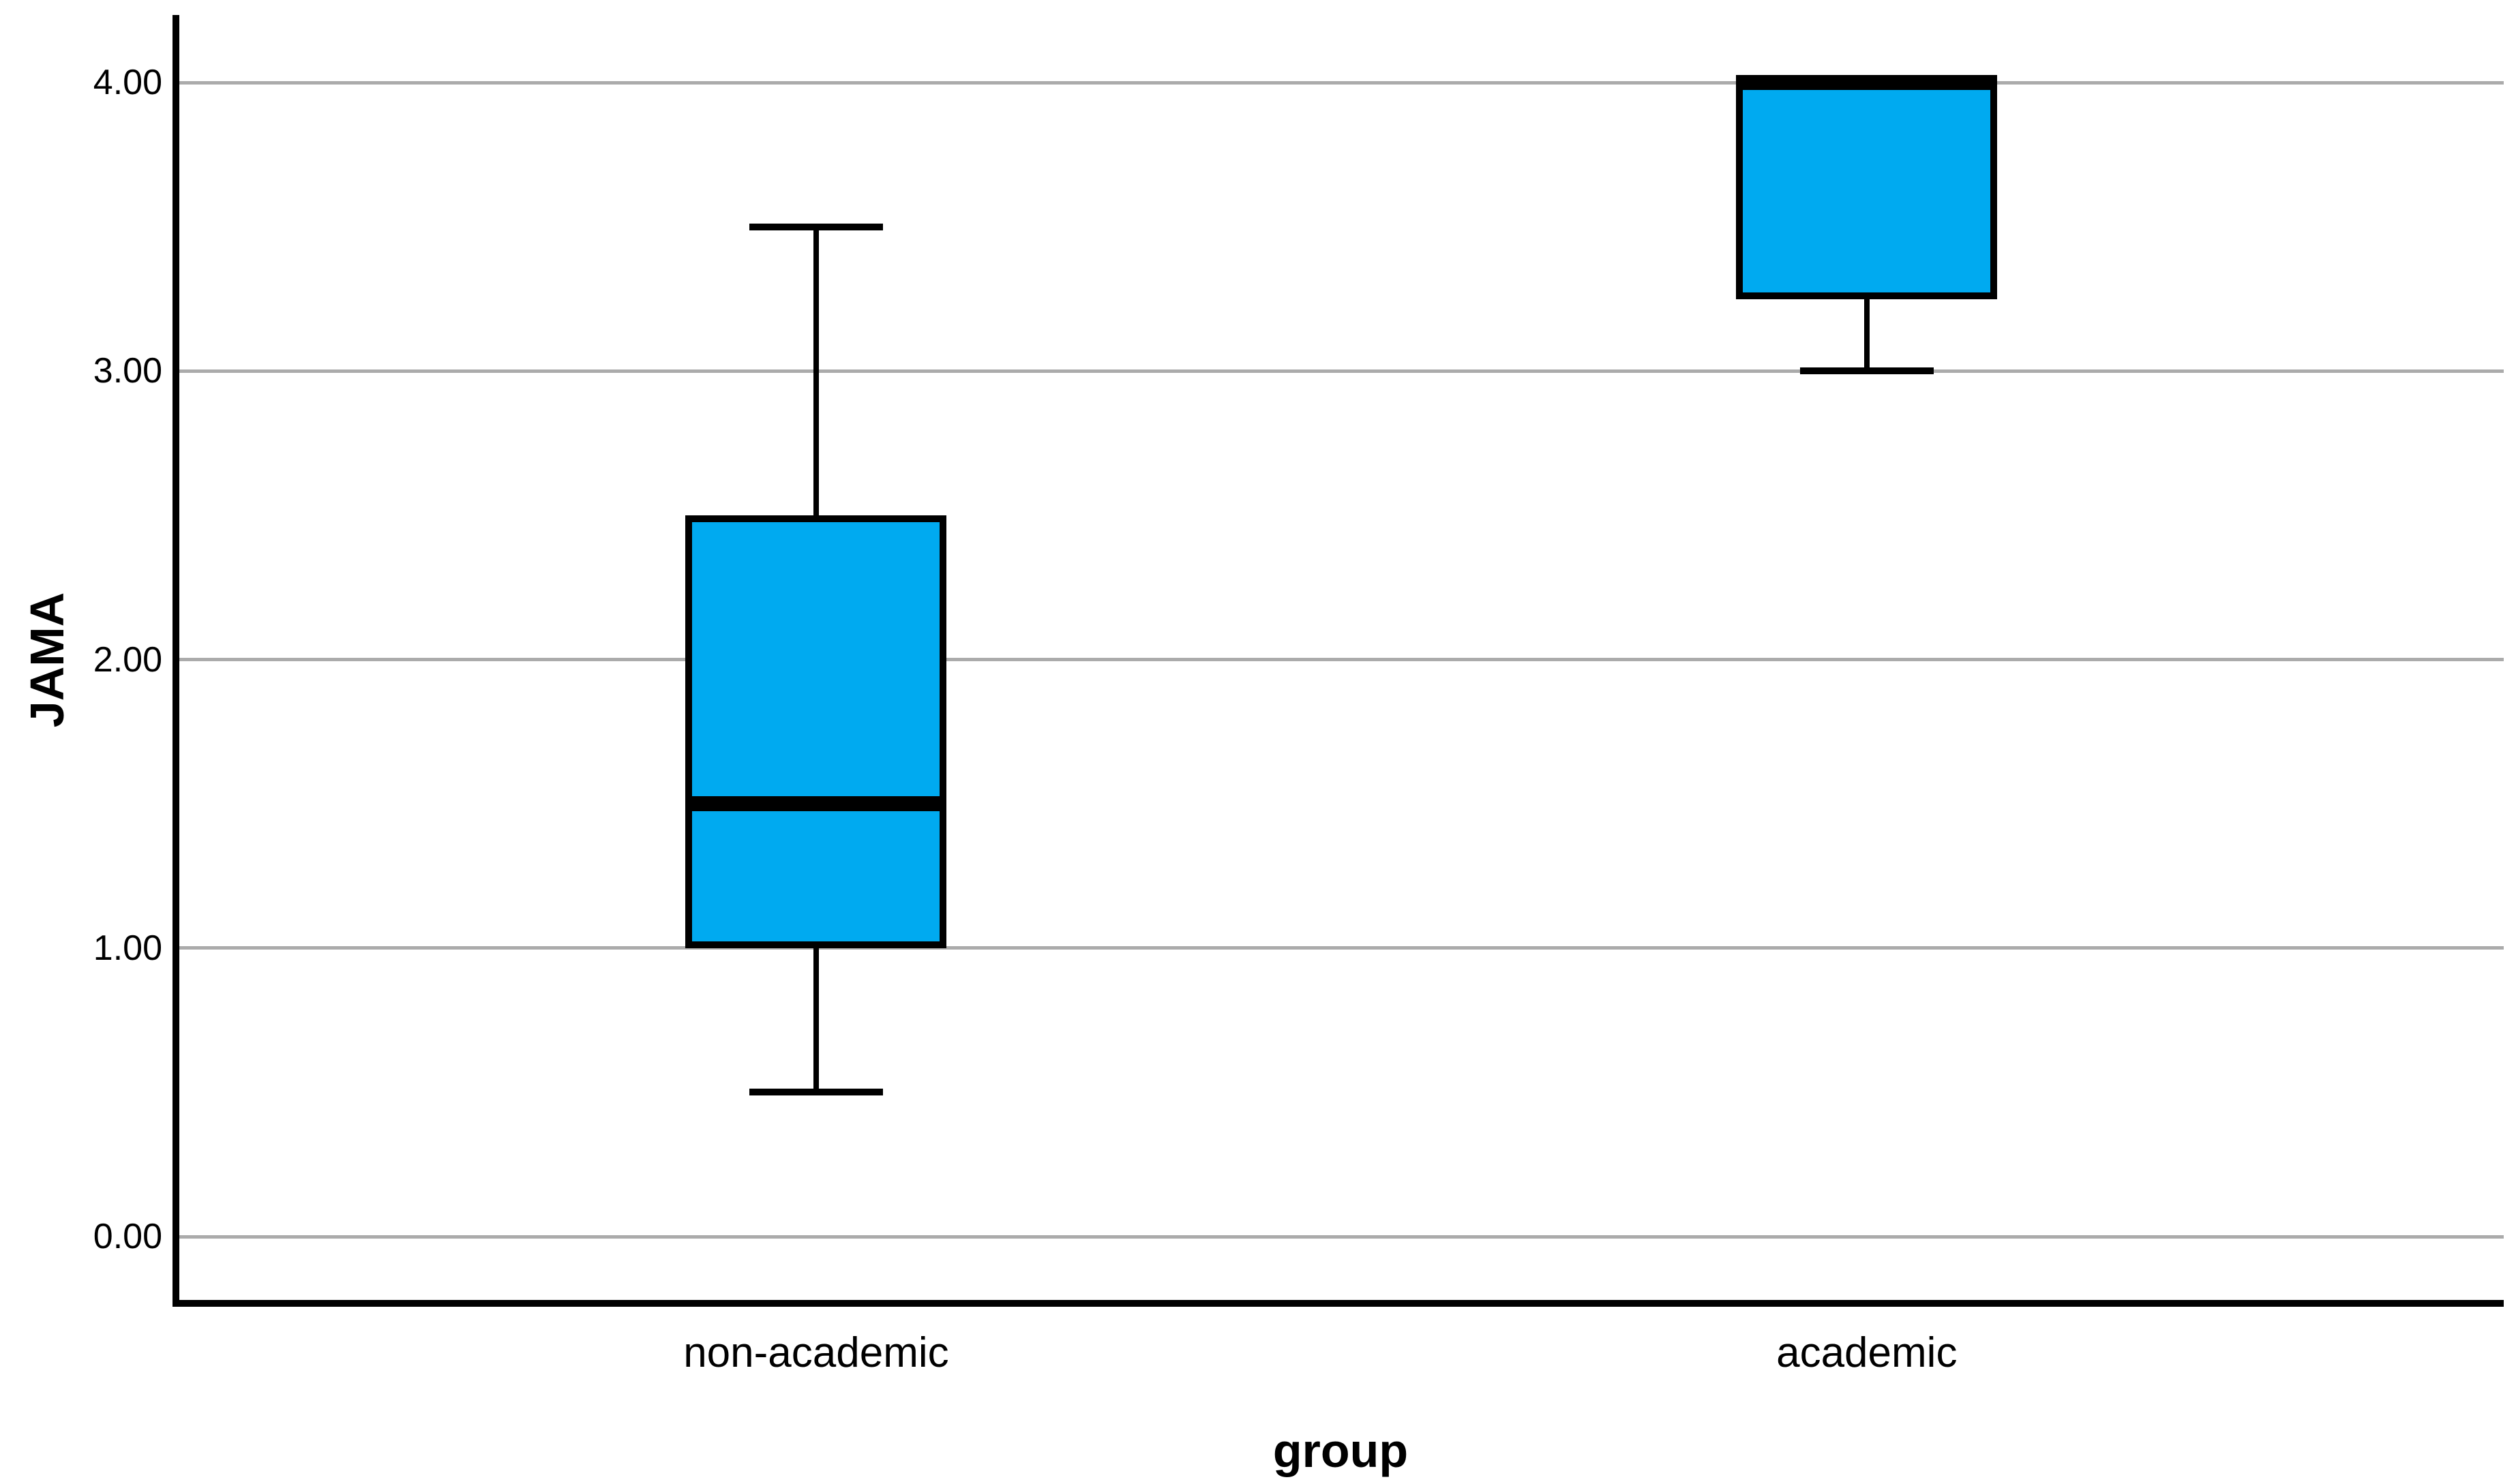  I want to click on upper-whisker-cap, so click(816, 226).